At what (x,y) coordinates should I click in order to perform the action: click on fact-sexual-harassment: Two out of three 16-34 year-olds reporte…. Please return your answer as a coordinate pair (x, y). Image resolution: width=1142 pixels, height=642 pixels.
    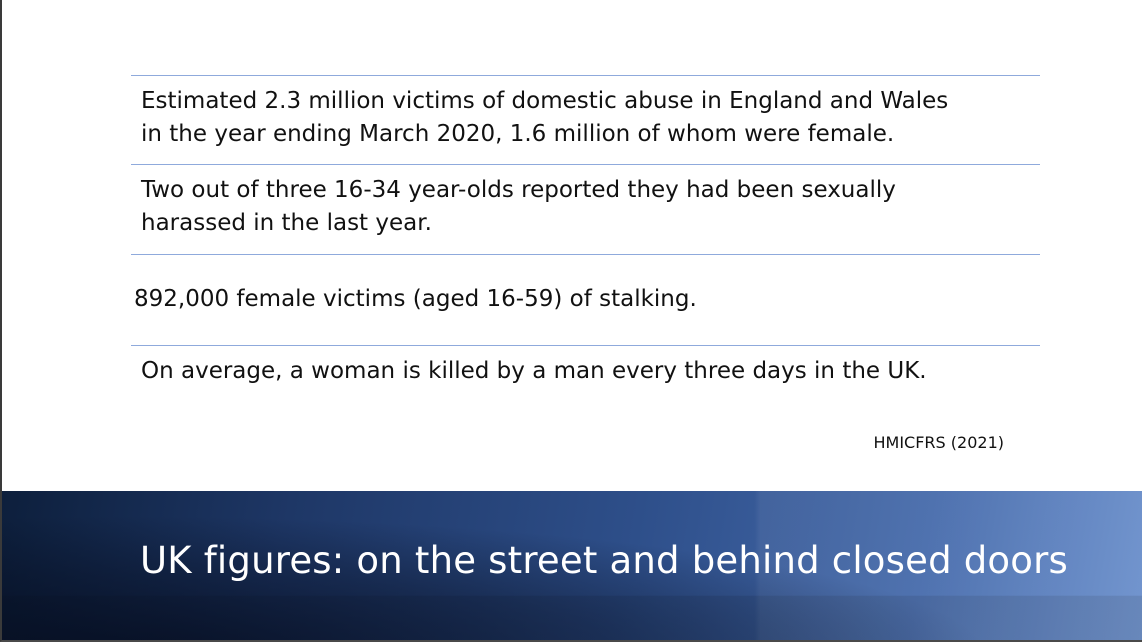
    Looking at the image, I should click on (591, 207).